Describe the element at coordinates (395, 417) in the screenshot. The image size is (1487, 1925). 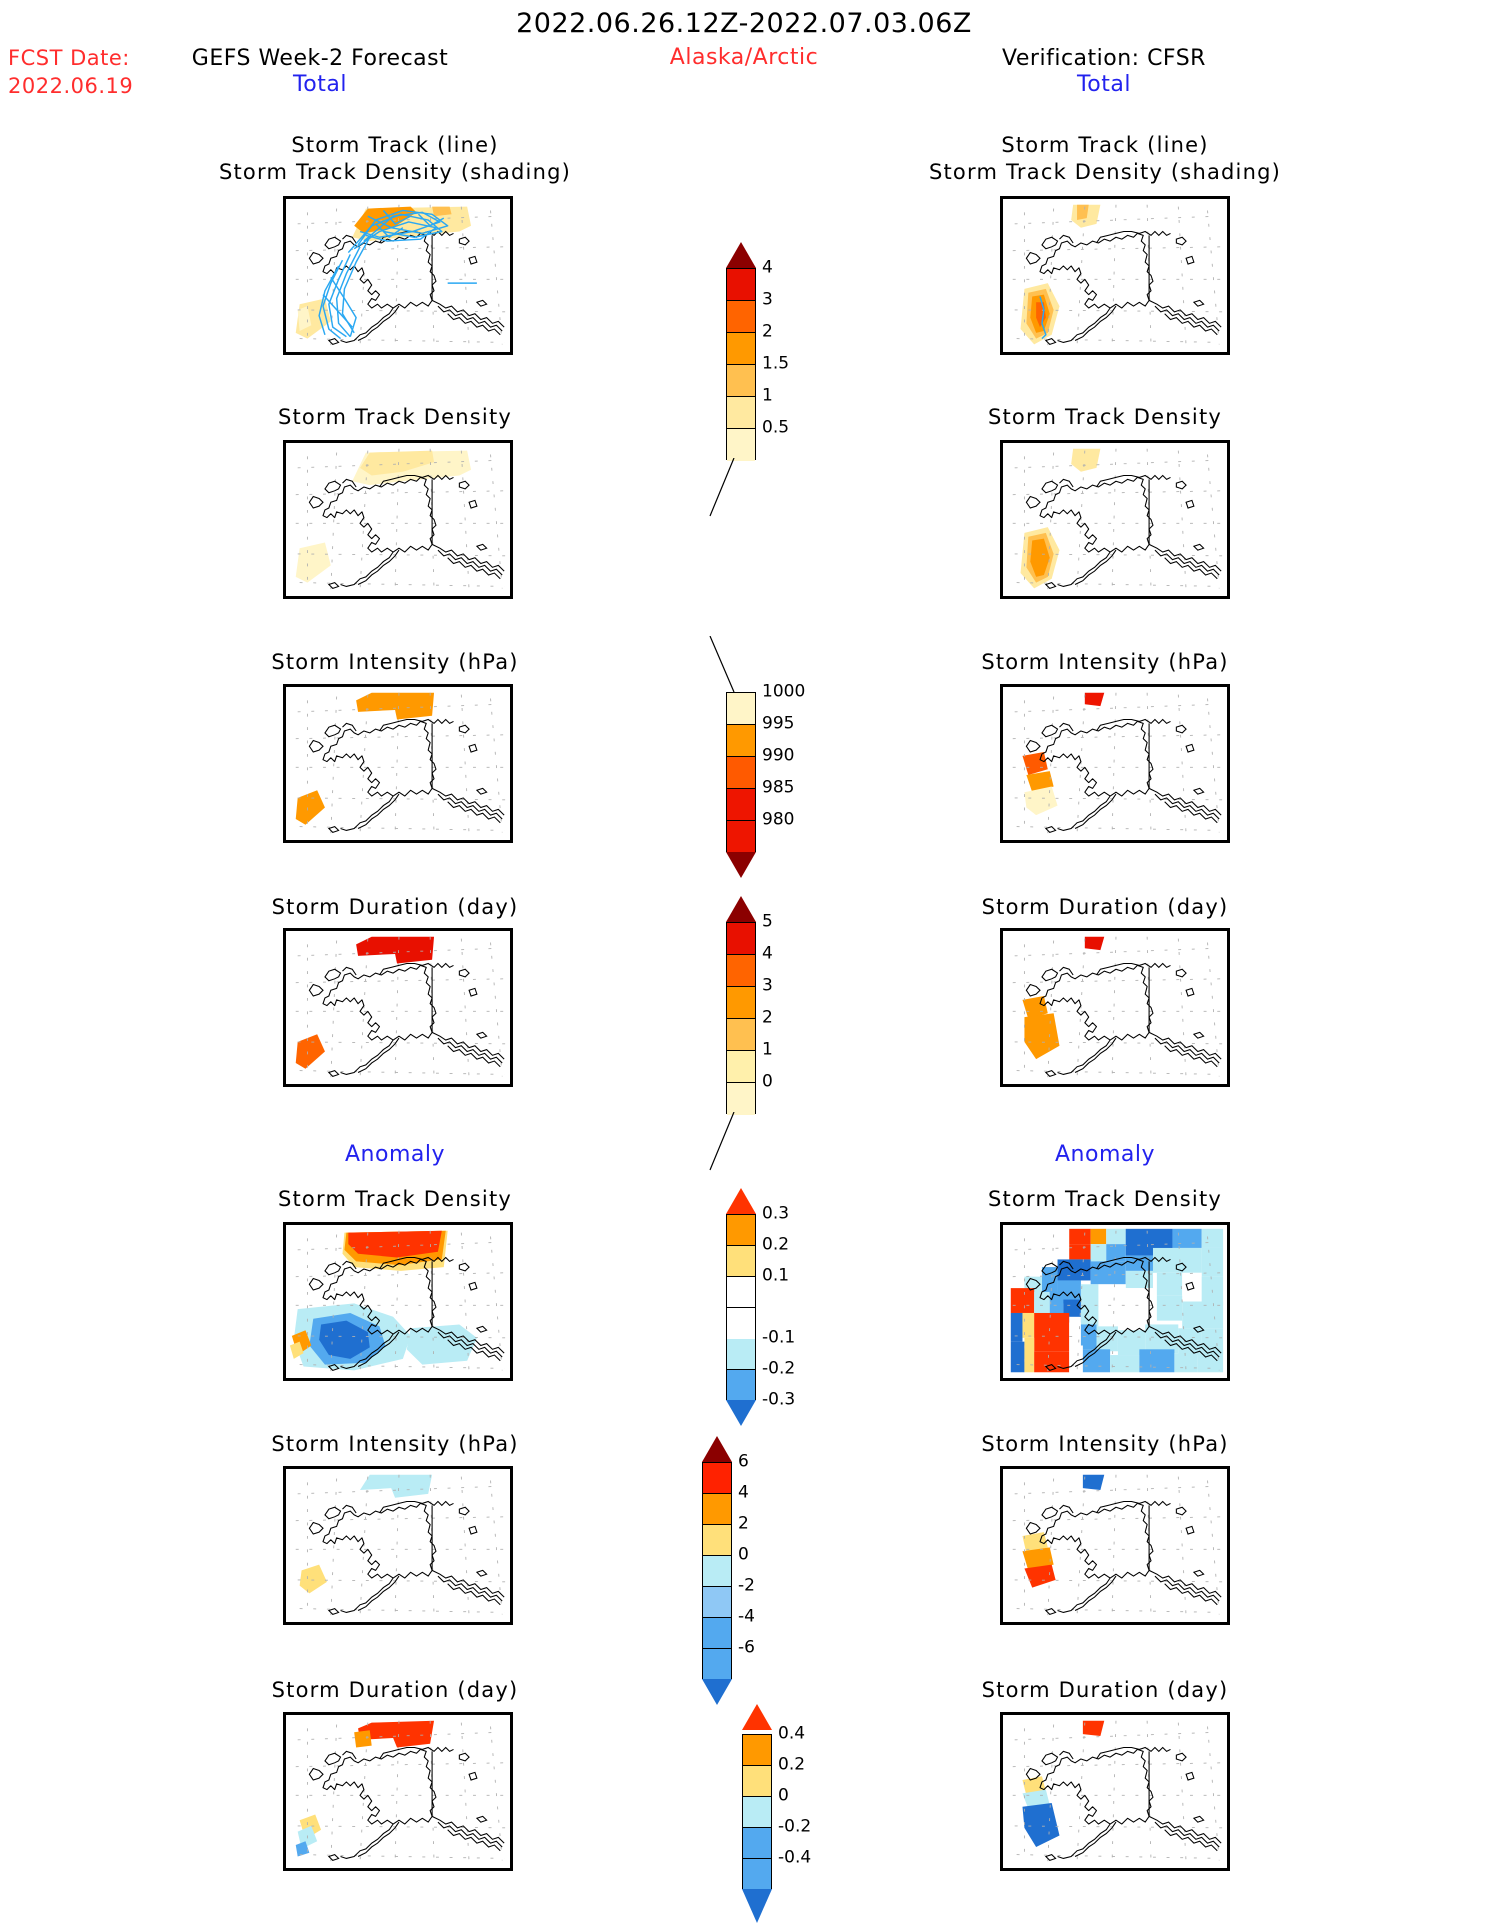
I see `left-panel-title-density: Storm Track Density` at that location.